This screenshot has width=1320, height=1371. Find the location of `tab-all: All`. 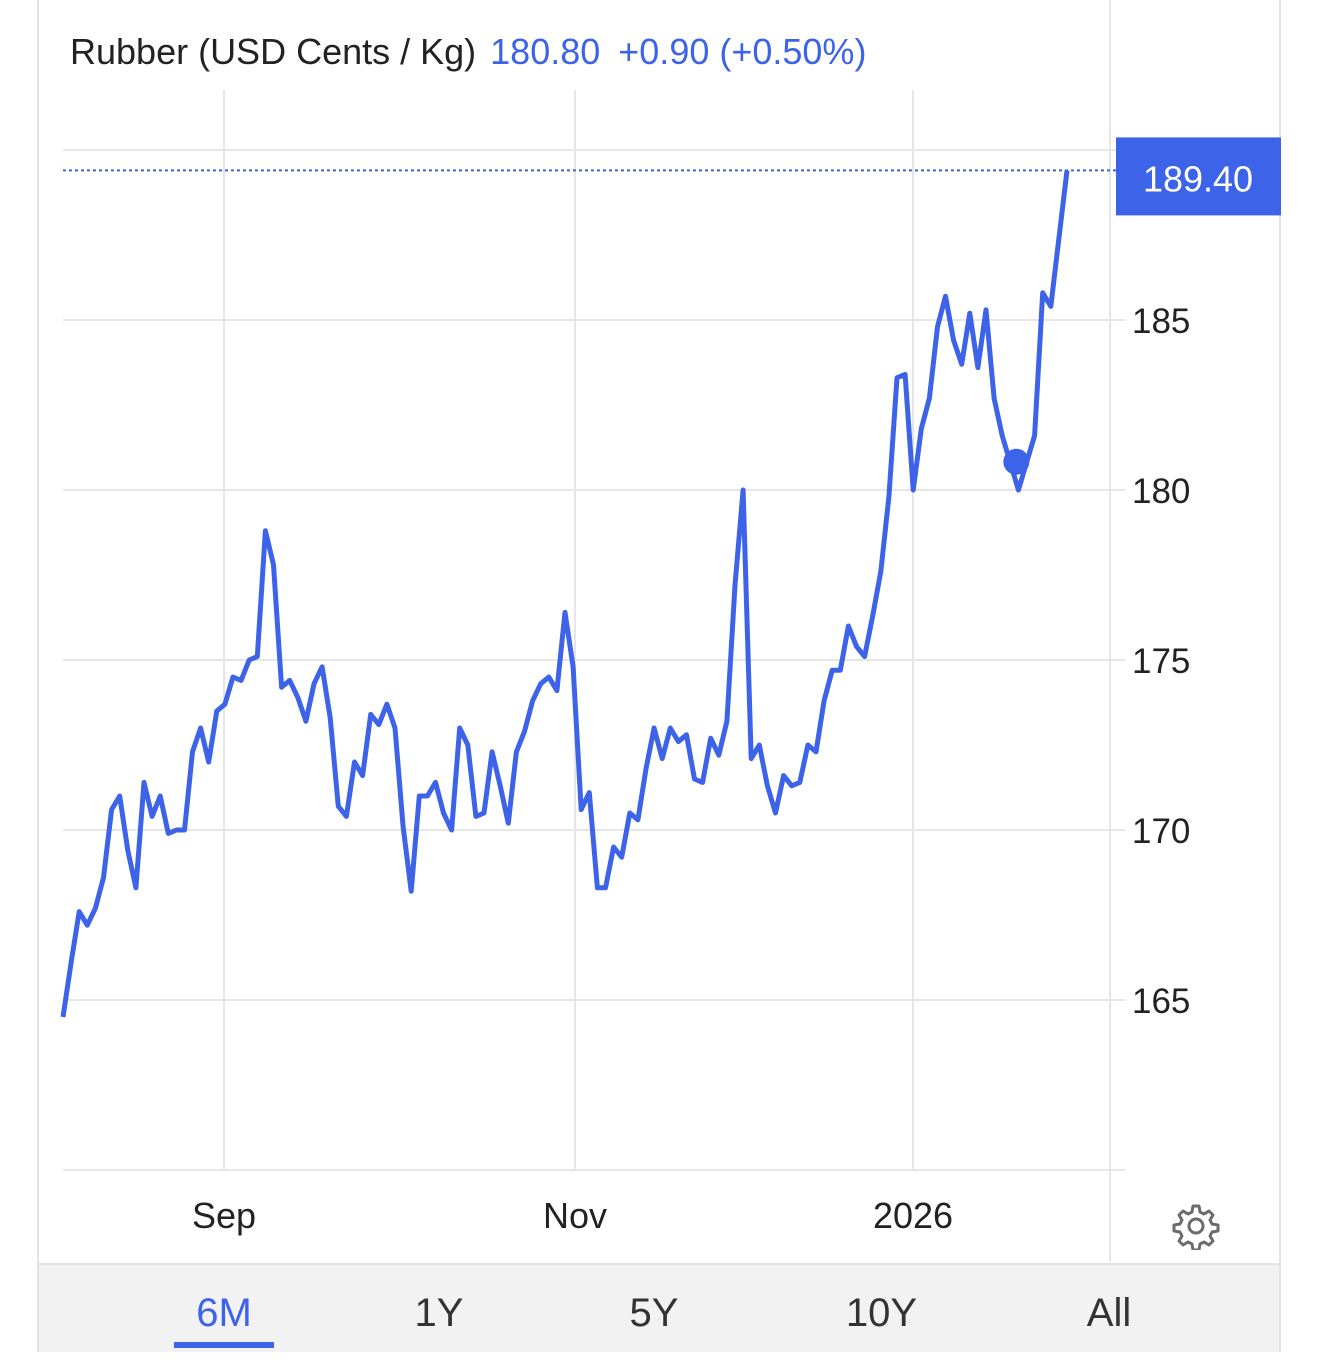

tab-all: All is located at coordinates (1109, 1308).